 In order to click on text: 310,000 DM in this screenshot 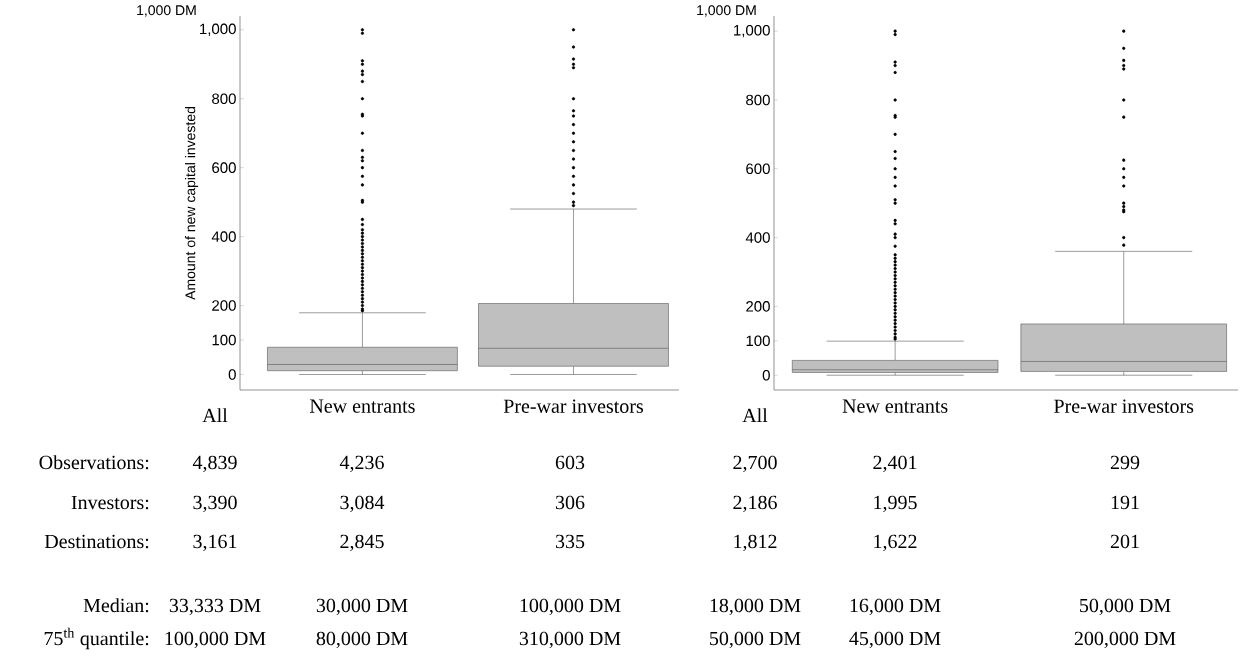, I will do `click(570, 640)`.